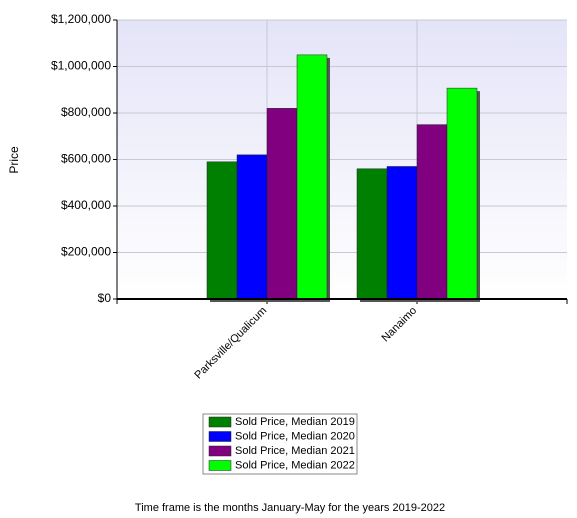  Describe the element at coordinates (81, 66) in the screenshot. I see `y-tick-label: $1,000,000` at that location.